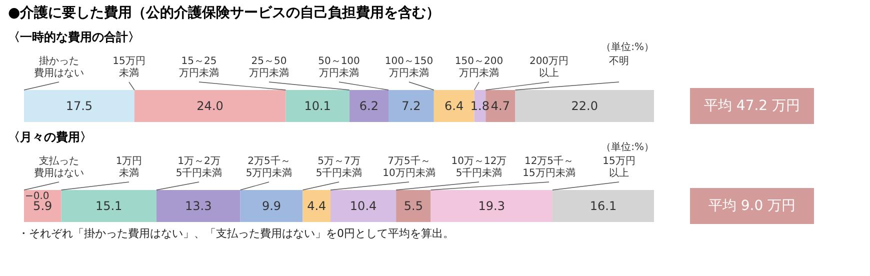 The height and width of the screenshot is (276, 870). Describe the element at coordinates (752, 106) in the screenshot. I see `text: 平均 47.2 万円` at that location.